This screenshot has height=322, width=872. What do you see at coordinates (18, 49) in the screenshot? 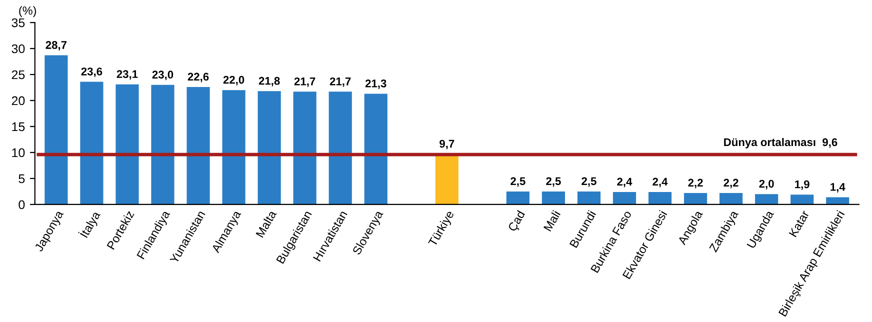
I see `y-tick-label: 30` at bounding box center [18, 49].